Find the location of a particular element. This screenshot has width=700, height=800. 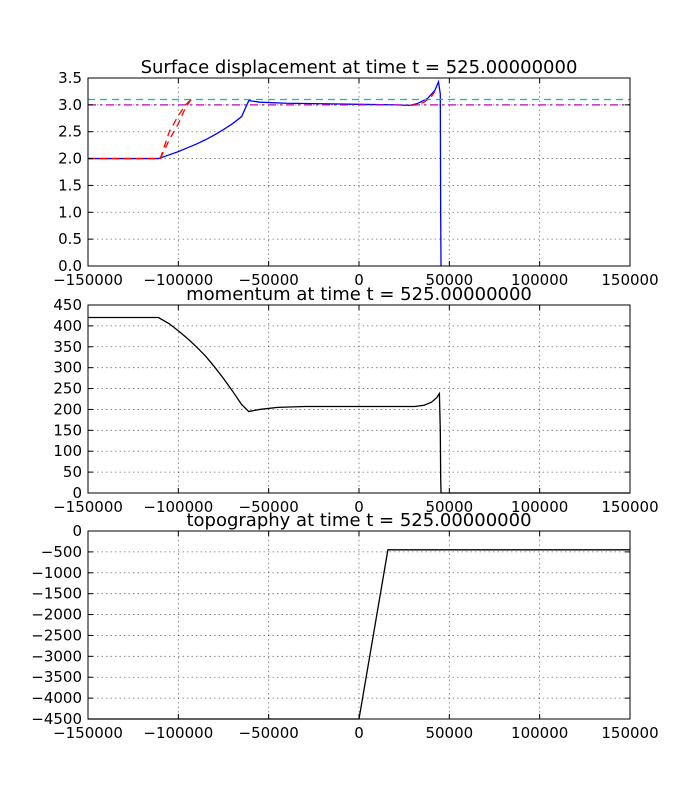

y-tick-label: −1000 is located at coordinates (56, 573).